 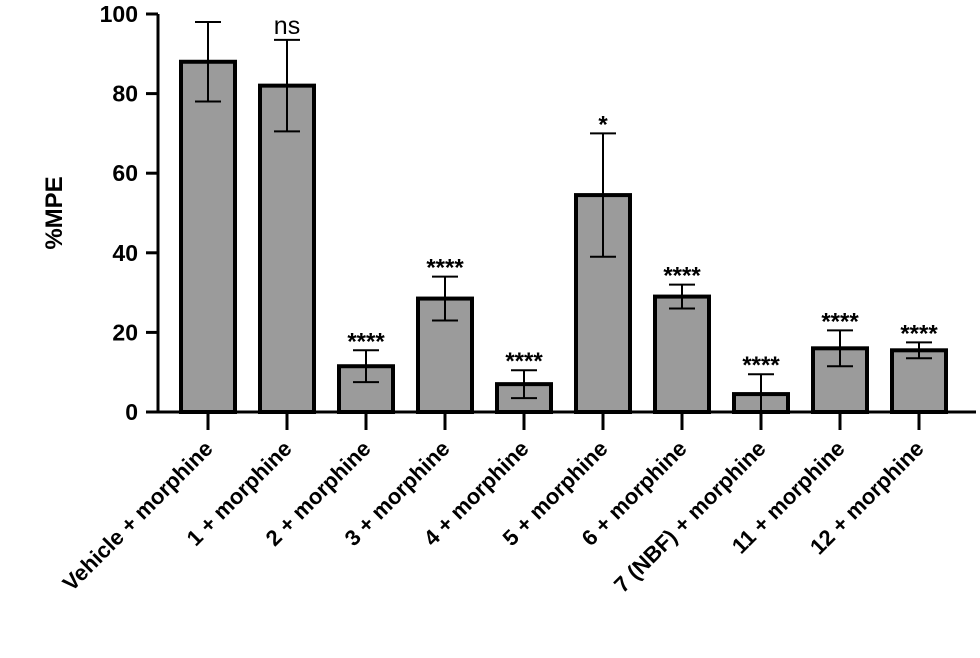 What do you see at coordinates (125, 173) in the screenshot?
I see `y-tick-label: 60` at bounding box center [125, 173].